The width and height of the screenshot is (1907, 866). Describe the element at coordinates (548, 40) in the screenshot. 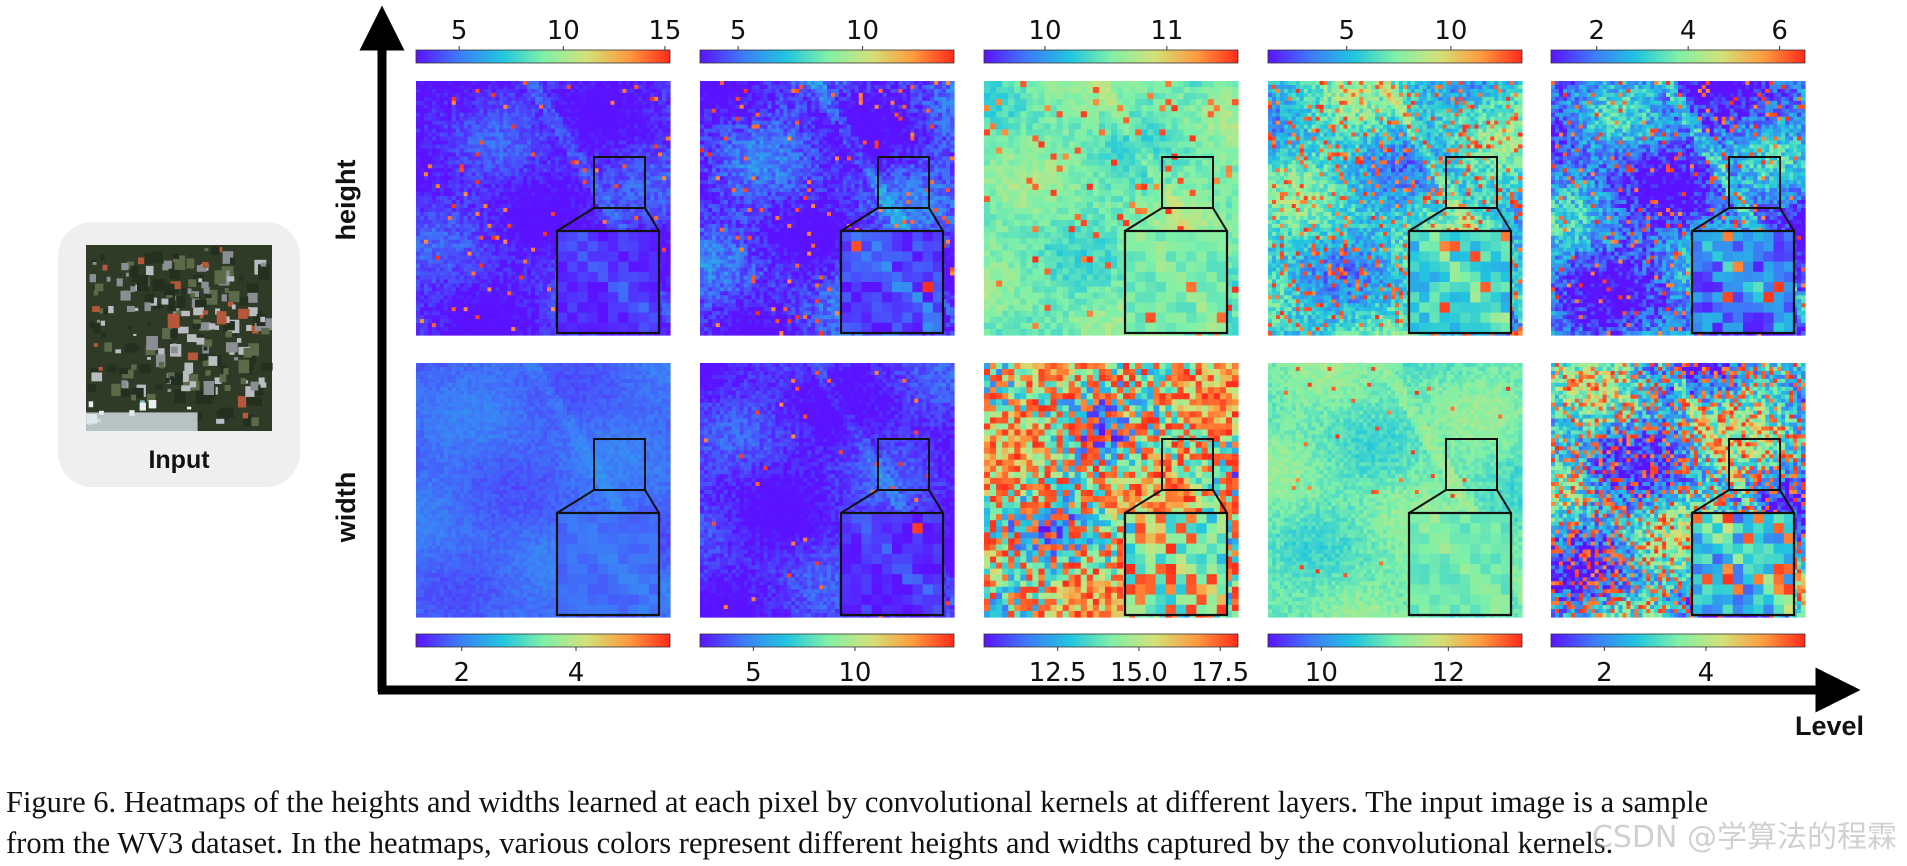

I see `top-colorbar-1: 5 10 15` at that location.